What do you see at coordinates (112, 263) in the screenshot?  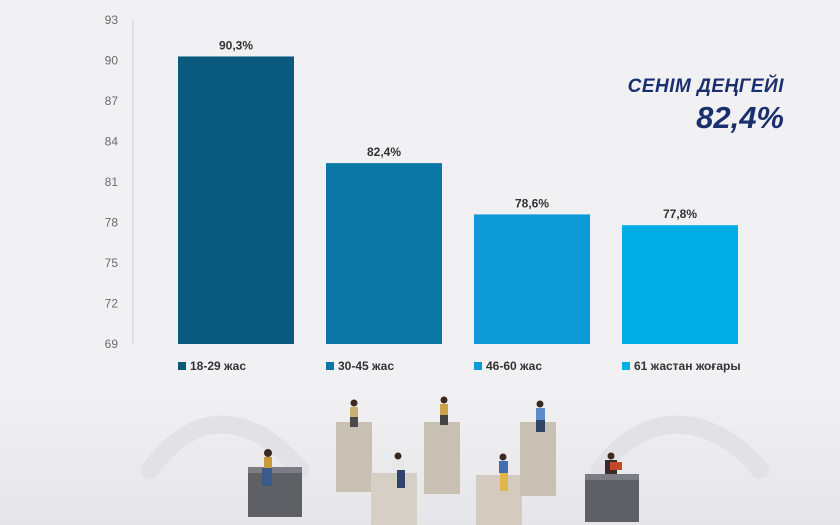 I see `y-tick-label: 75` at bounding box center [112, 263].